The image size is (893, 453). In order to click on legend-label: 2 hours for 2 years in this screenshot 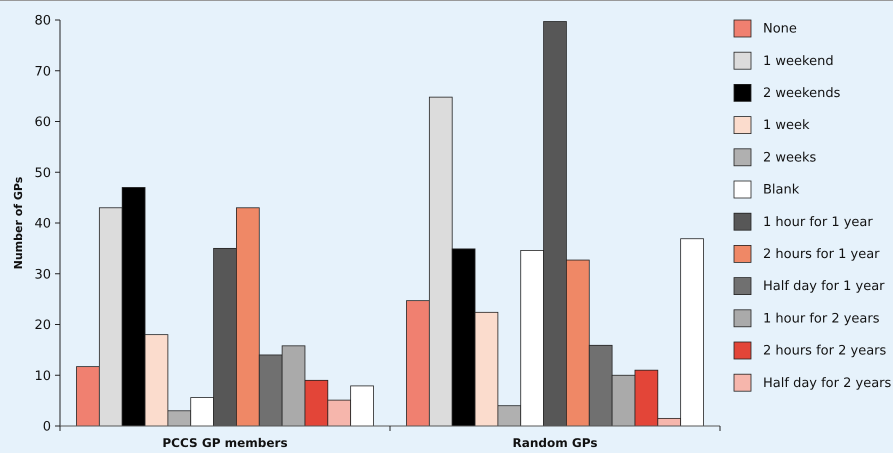, I will do `click(824, 351)`.